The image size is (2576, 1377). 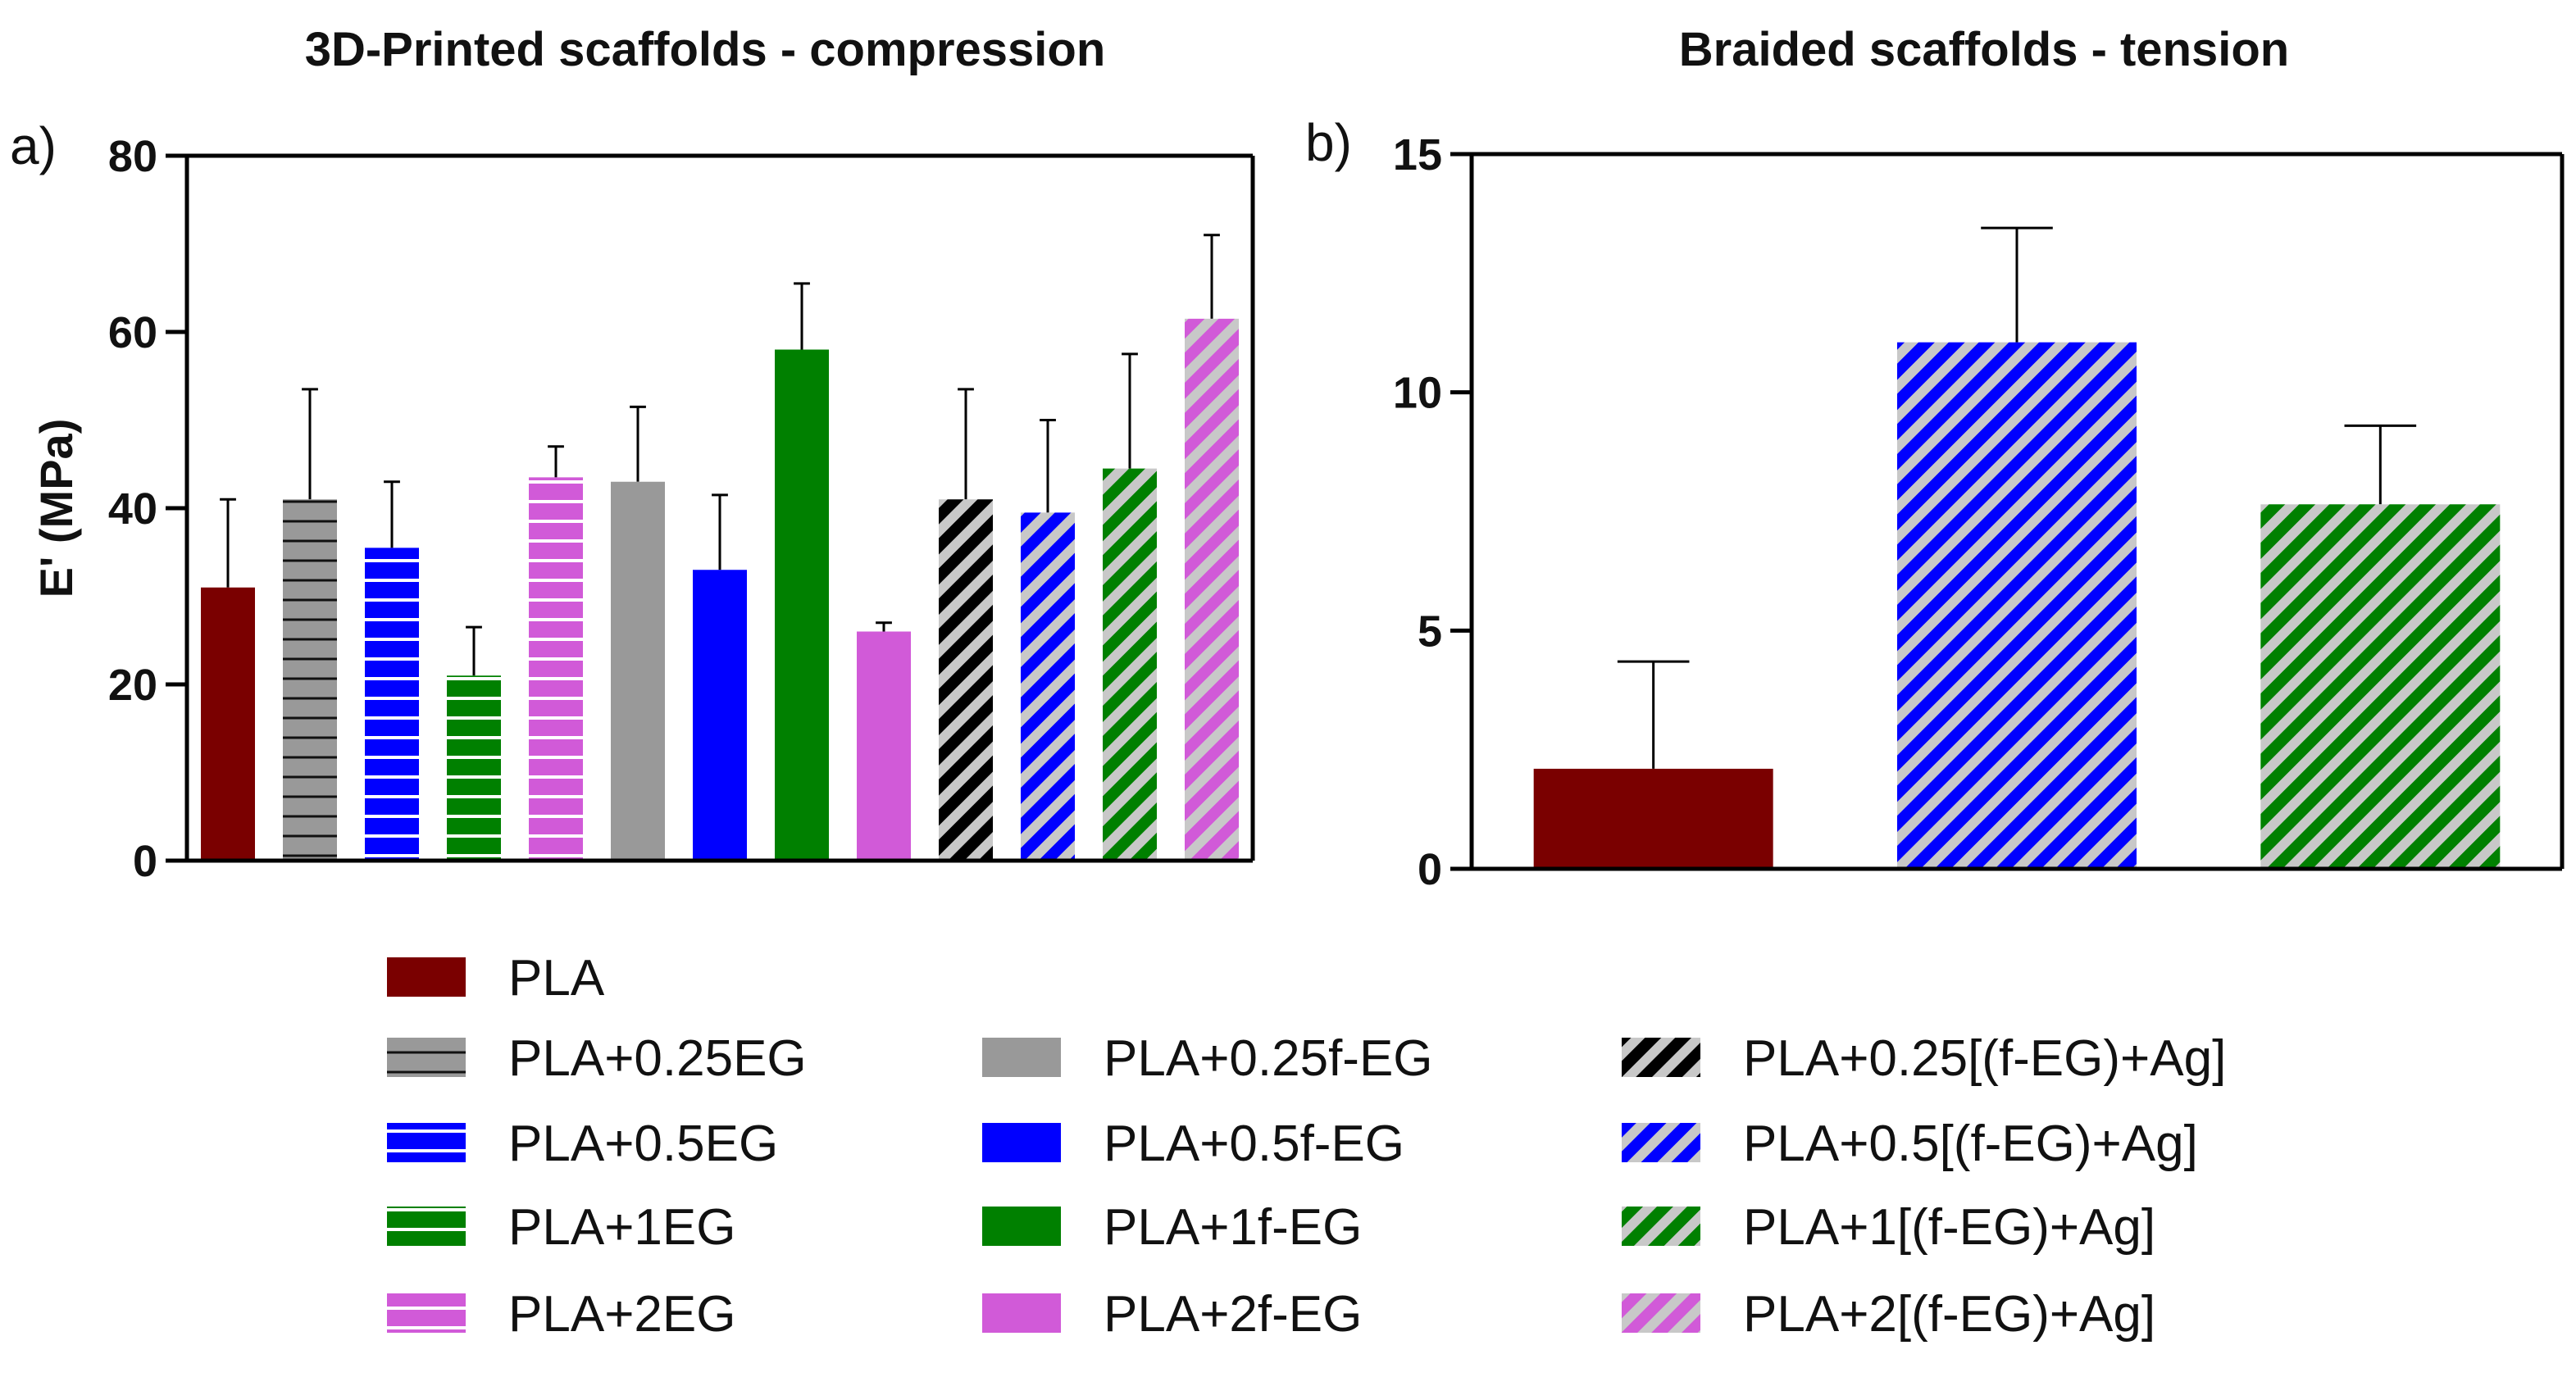 I want to click on legend-item-pla-1f-eg: PLA+1f-EG, so click(x=1172, y=1227).